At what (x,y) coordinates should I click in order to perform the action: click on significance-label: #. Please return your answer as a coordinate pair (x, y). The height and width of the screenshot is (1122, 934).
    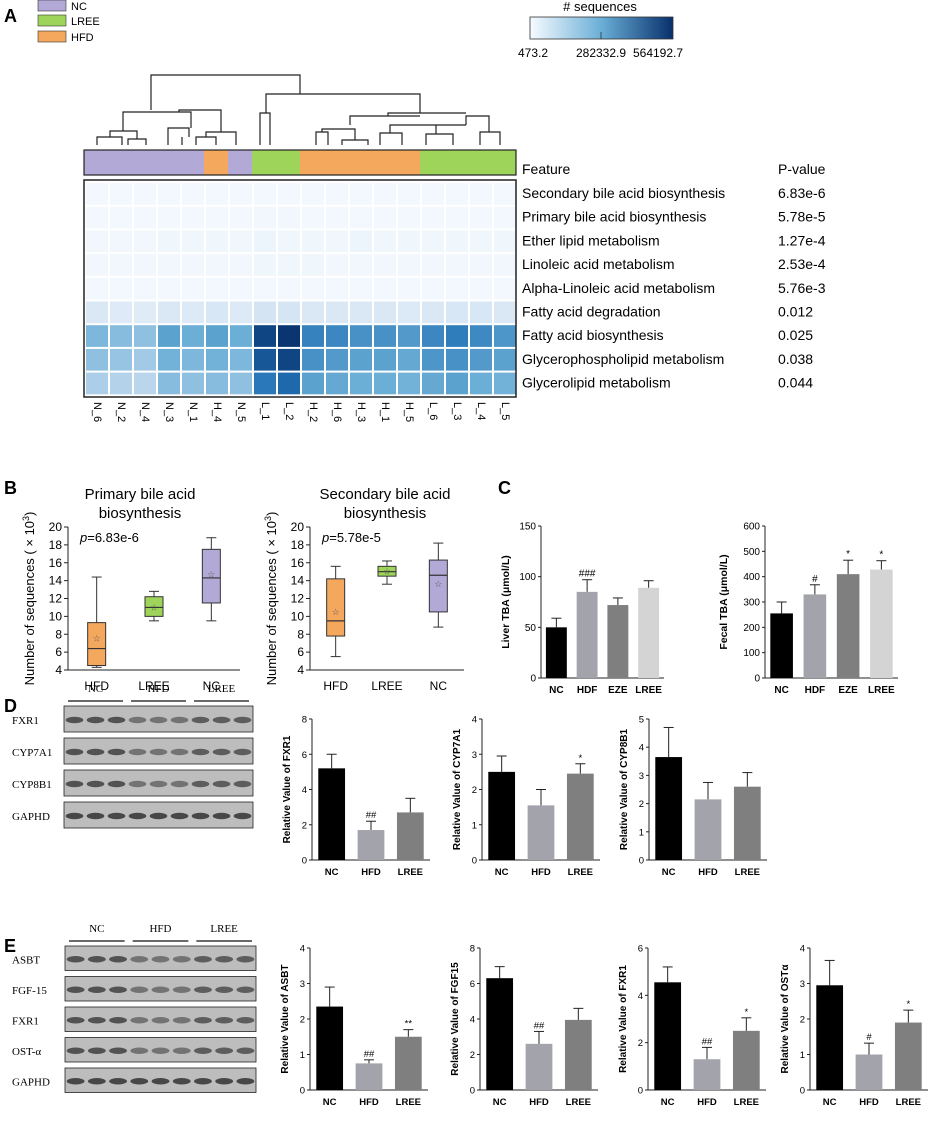
    Looking at the image, I should click on (815, 579).